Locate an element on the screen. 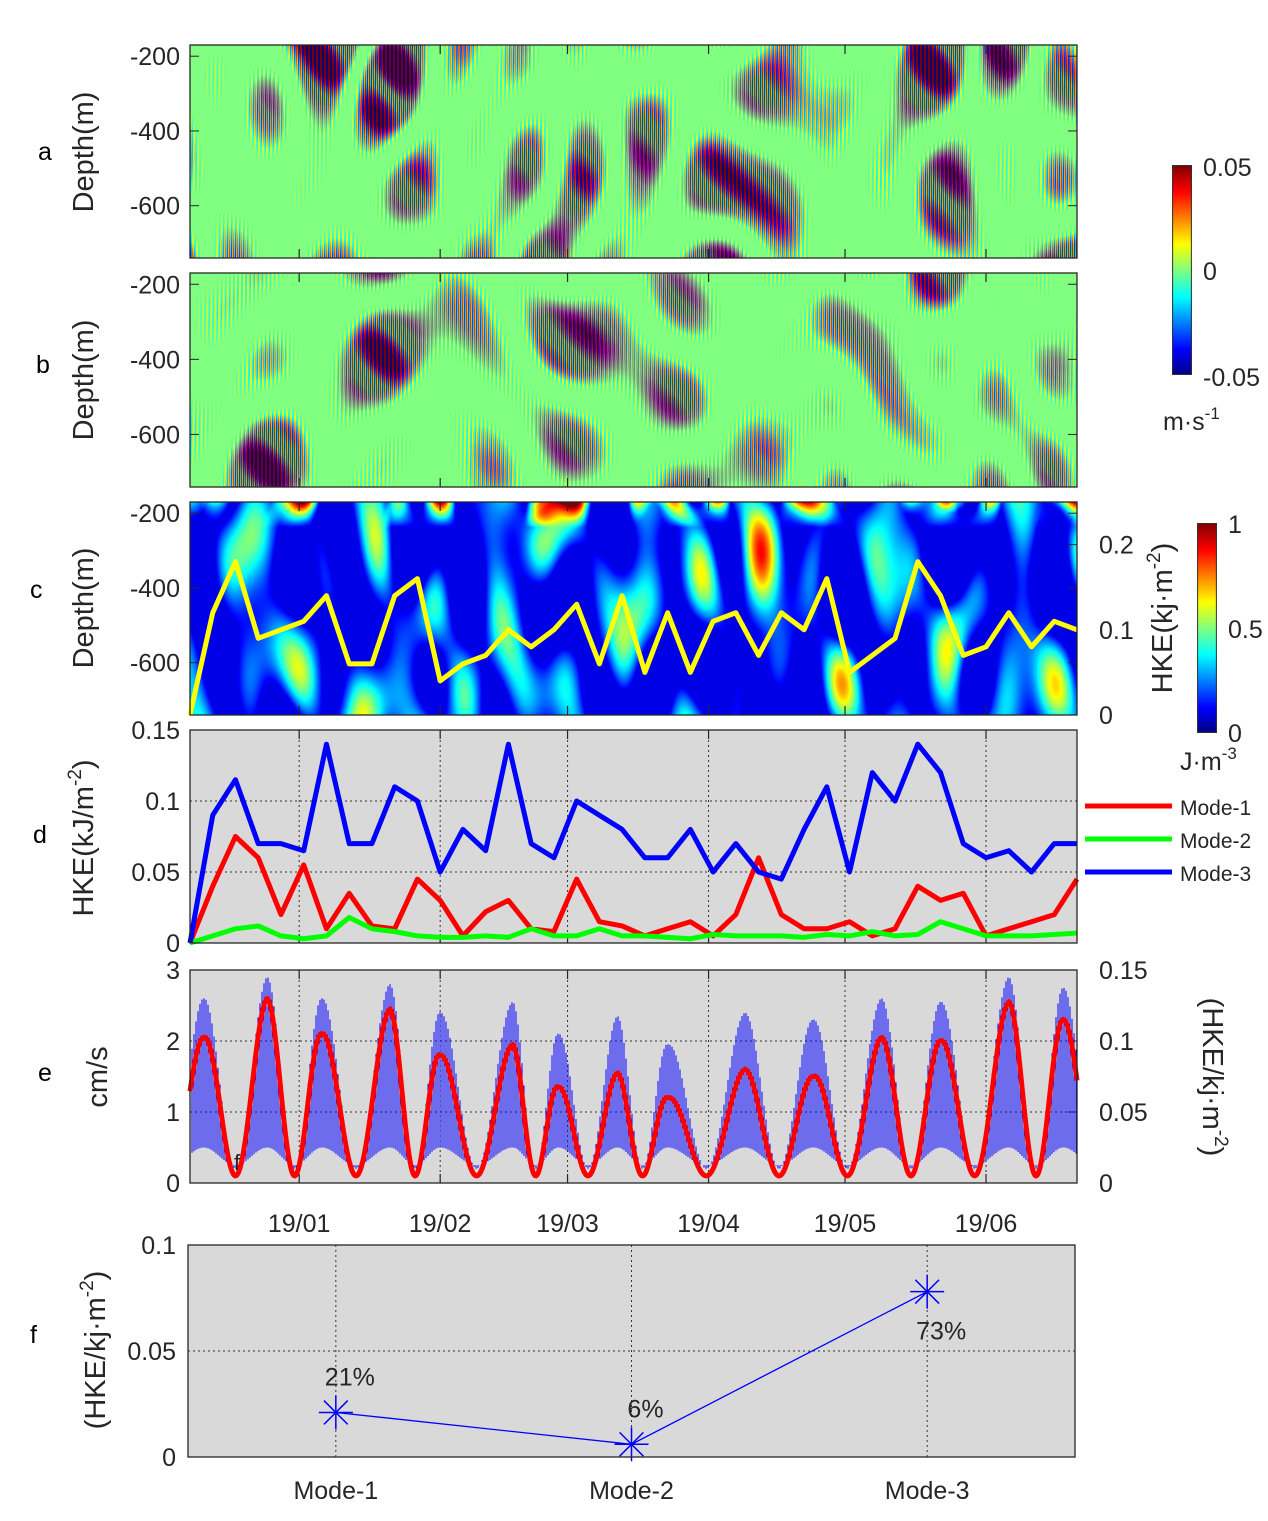  panel-c-ytick-label: -200 is located at coordinates (155, 514).